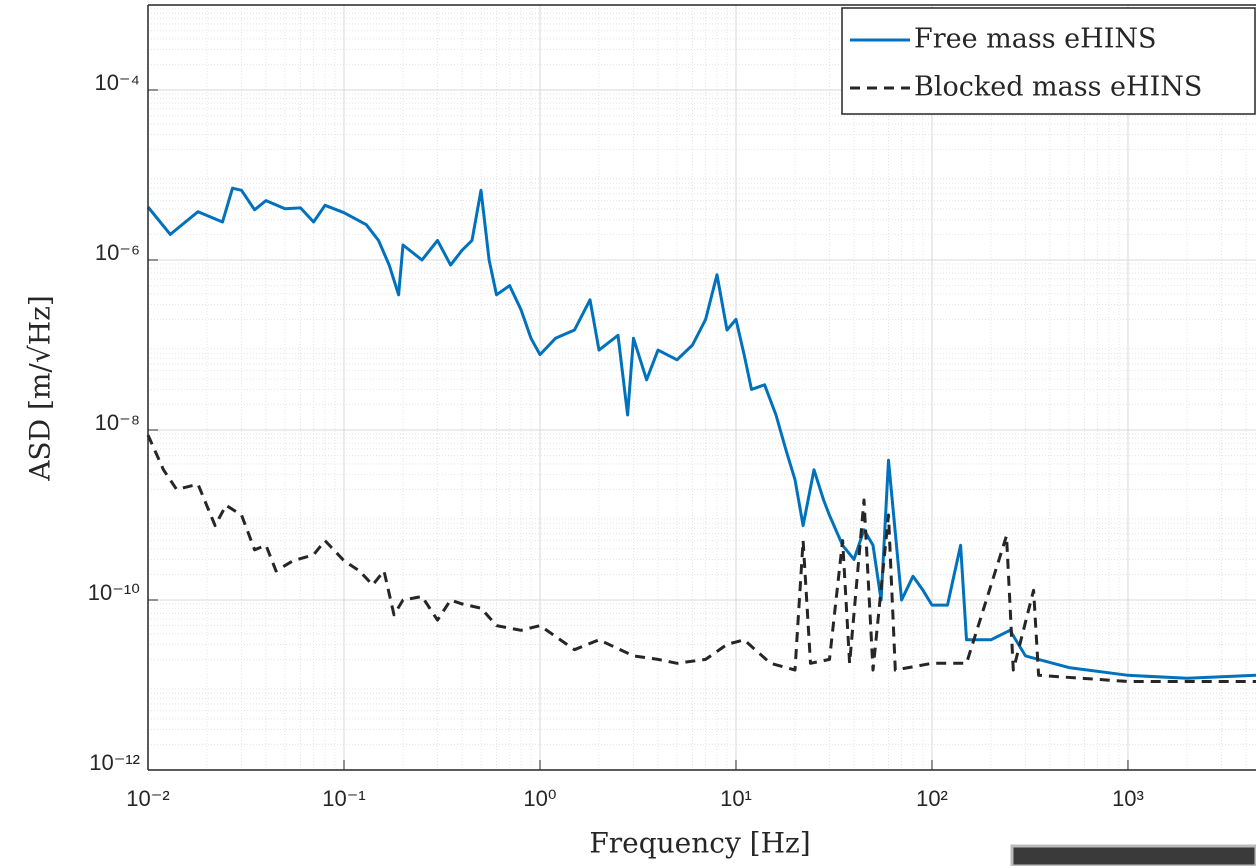 The image size is (1256, 866). Describe the element at coordinates (699, 843) in the screenshot. I see `x-axis-label: Frequency [Hz]` at that location.